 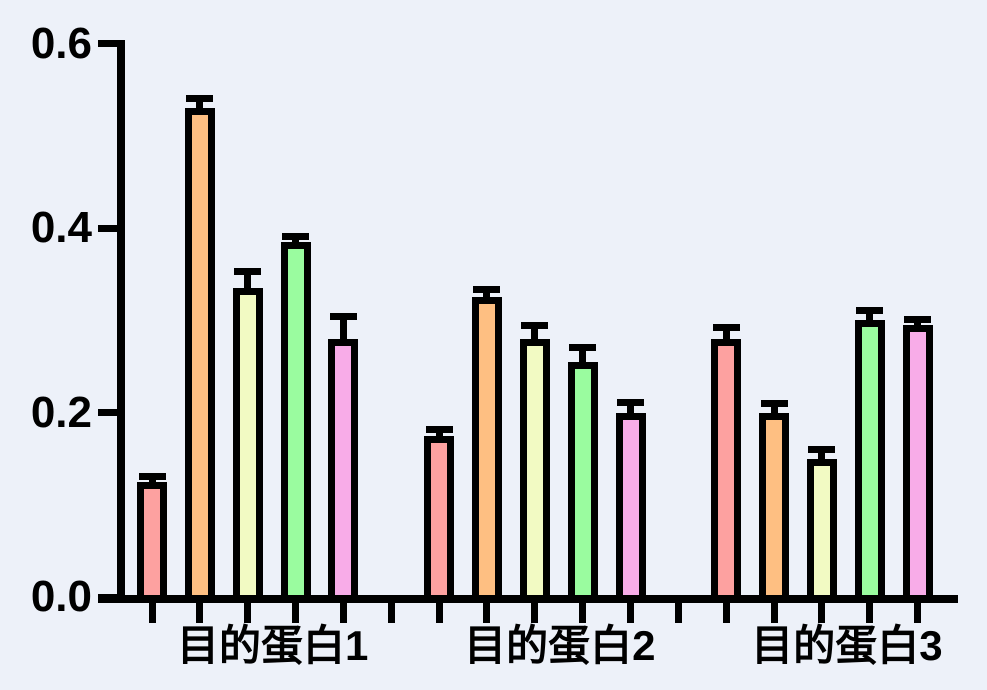 I want to click on y-axis-line, so click(x=121, y=321).